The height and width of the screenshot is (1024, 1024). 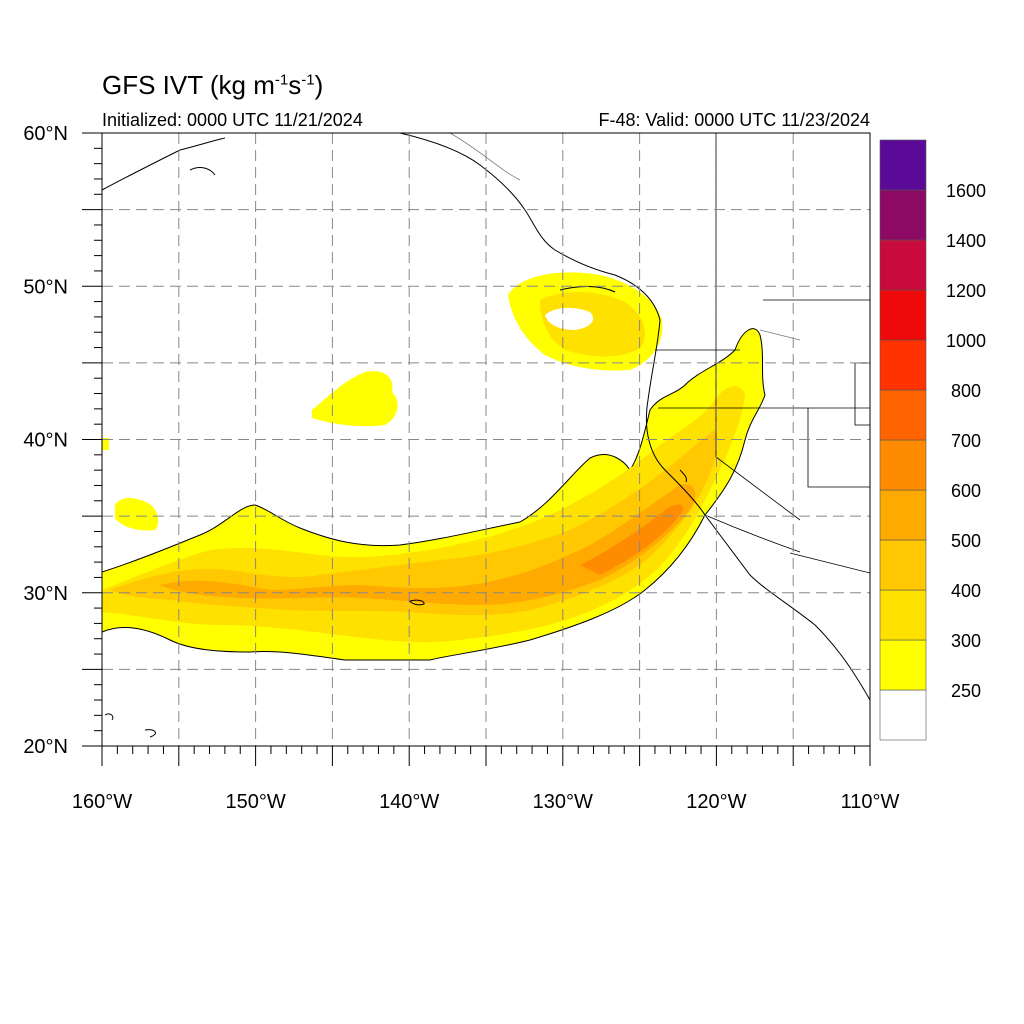 What do you see at coordinates (734, 120) in the screenshot?
I see `valid-time: F-48: Valid: 0000 UTC 11/23/2024` at bounding box center [734, 120].